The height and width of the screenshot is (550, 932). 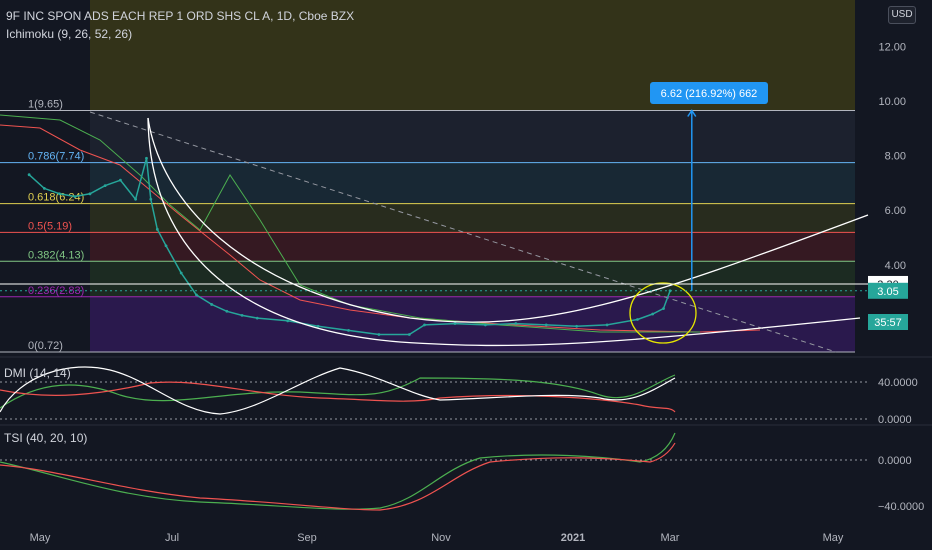 I want to click on tsi-signal-line, so click(x=338, y=476).